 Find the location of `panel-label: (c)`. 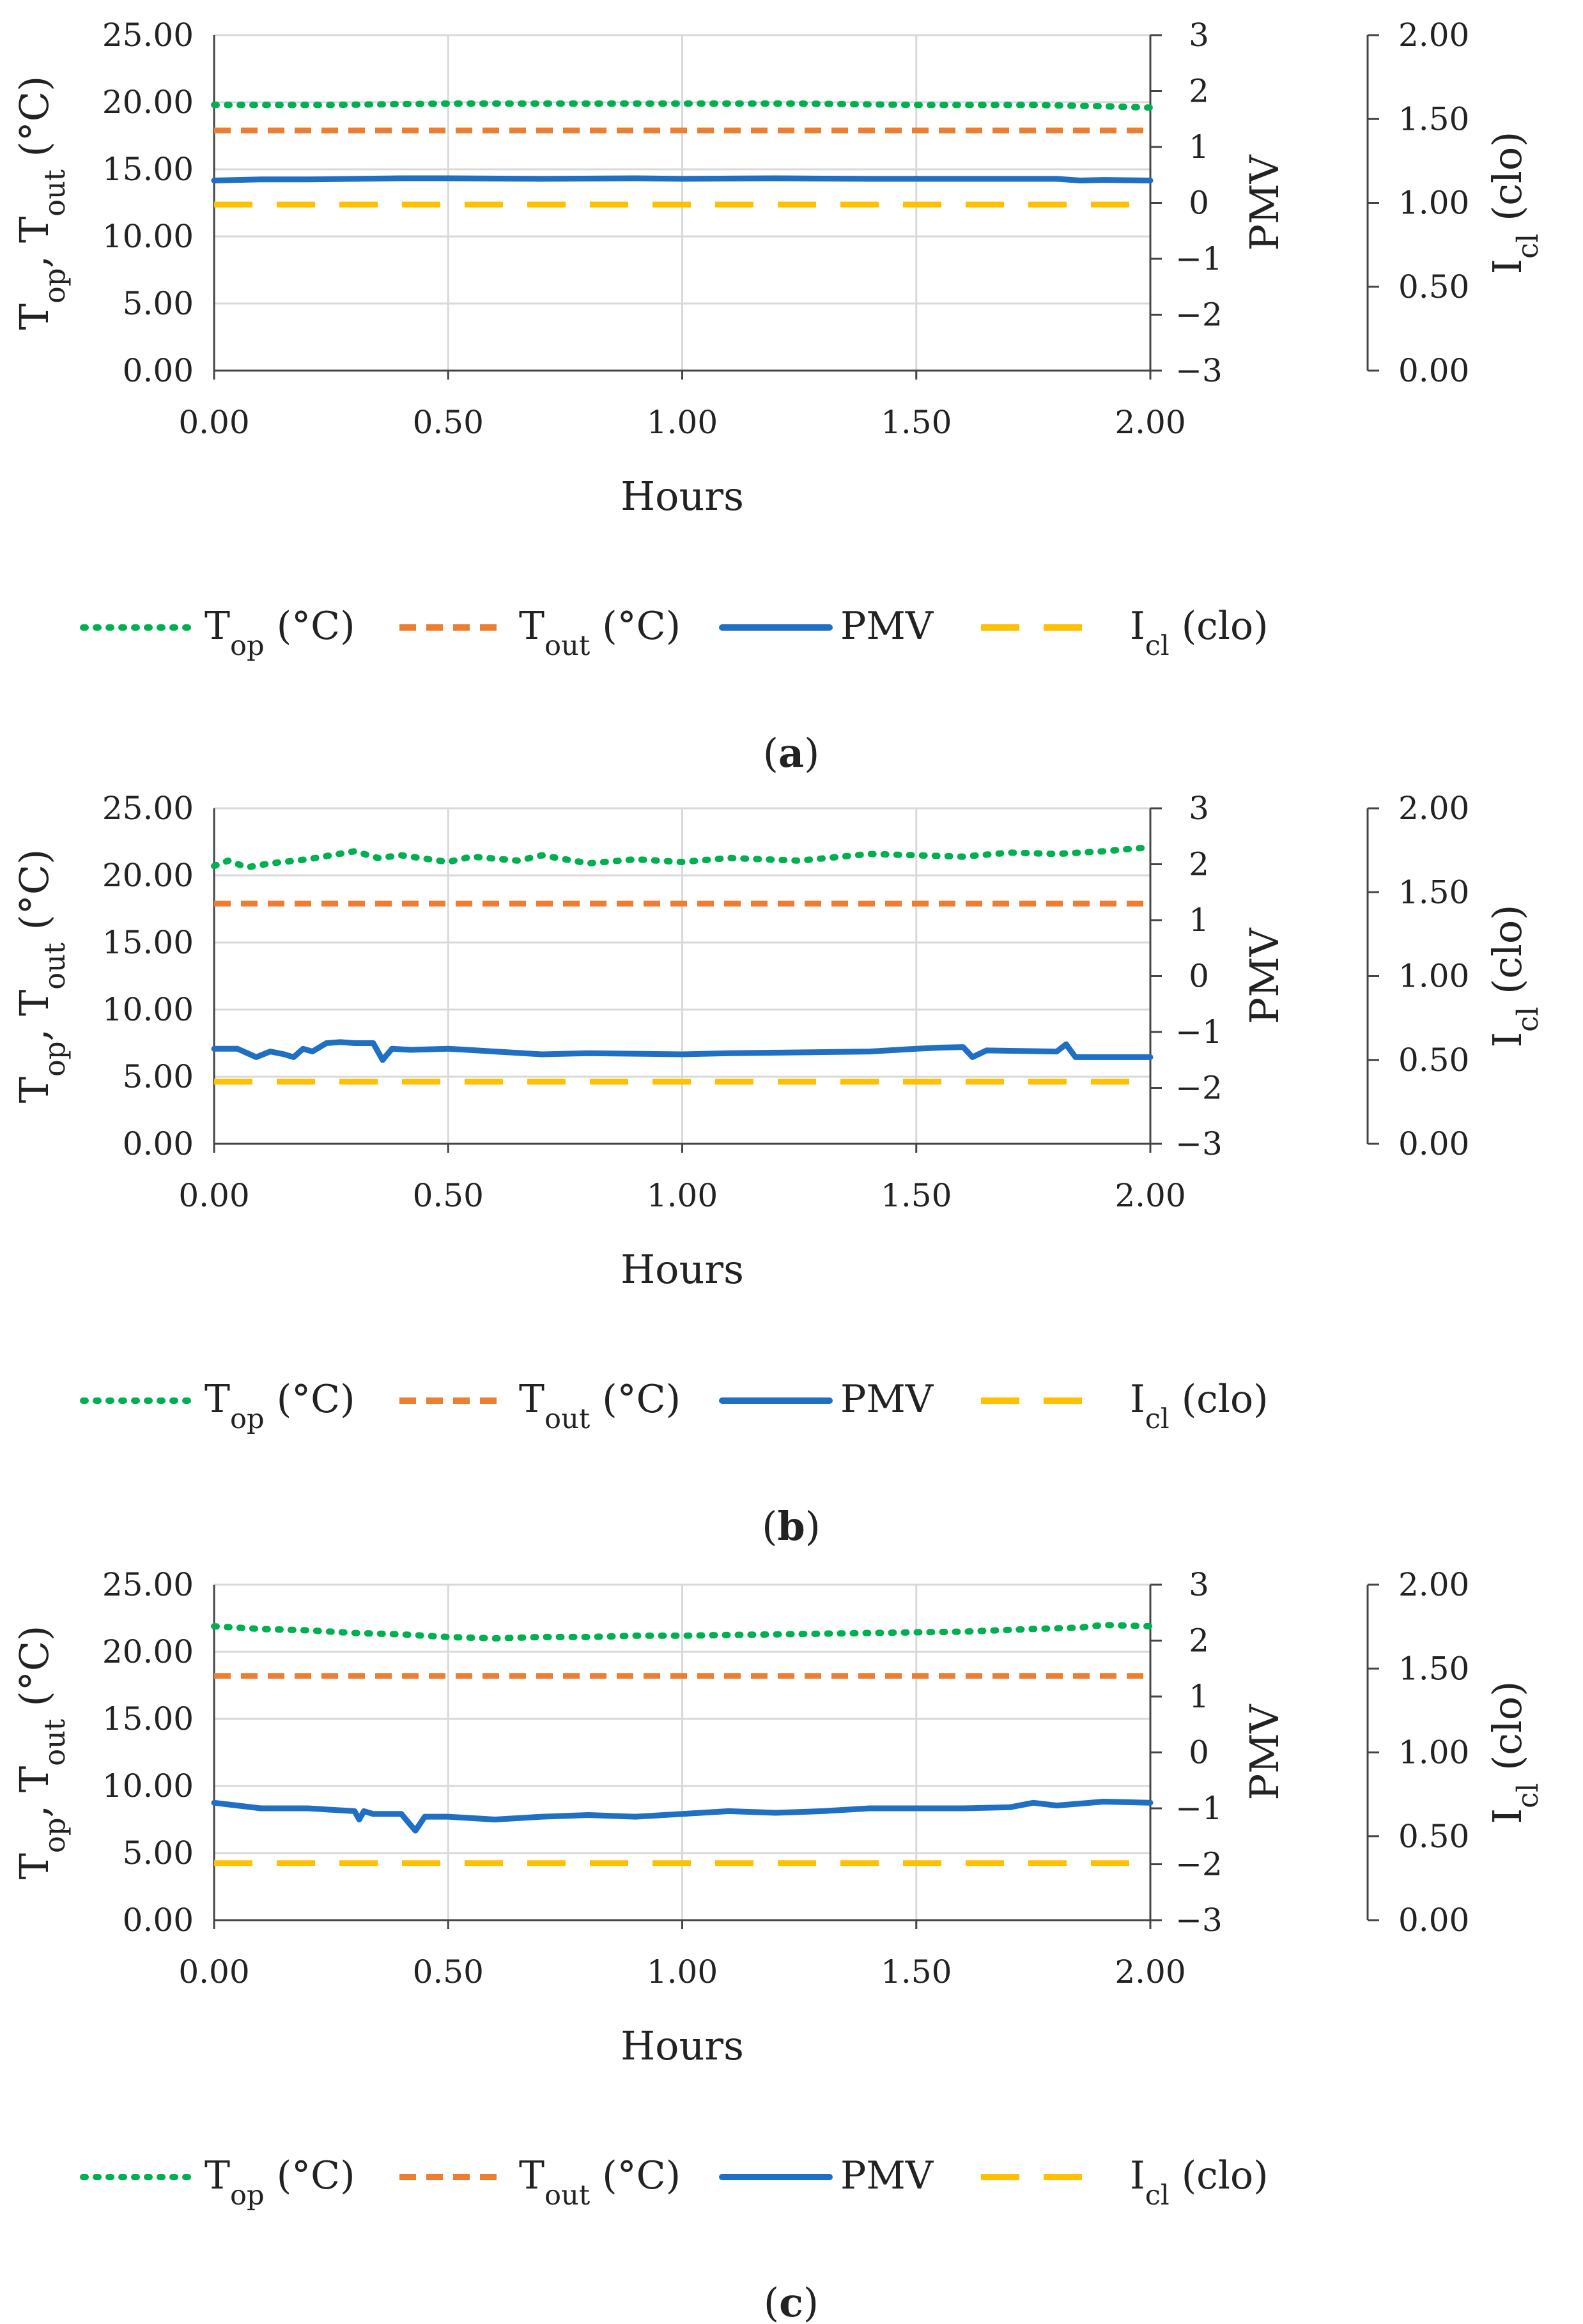

panel-label: (c) is located at coordinates (791, 2301).